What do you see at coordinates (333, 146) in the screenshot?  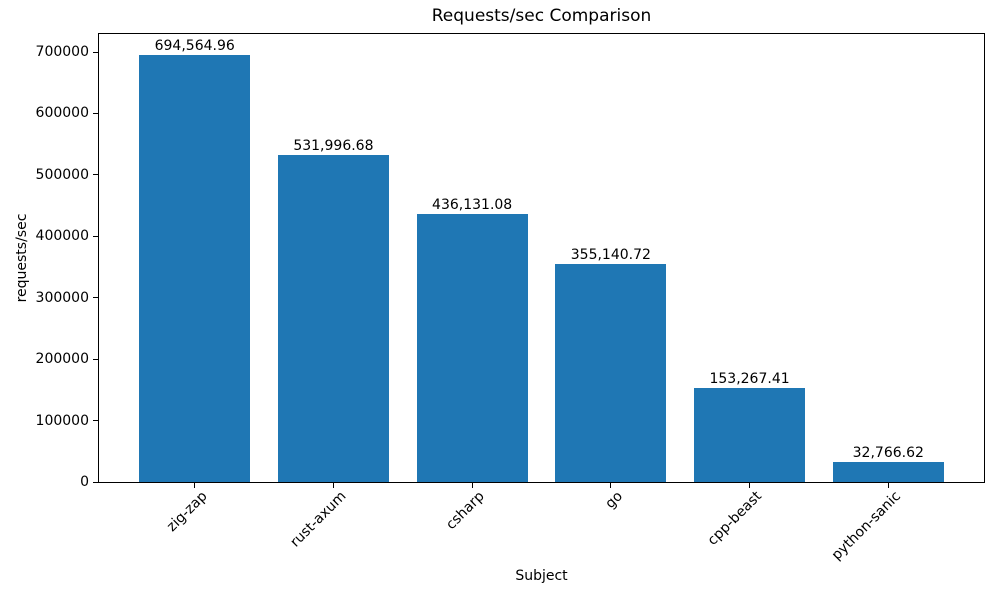 I see `bar-value-label: 531,996.68` at bounding box center [333, 146].